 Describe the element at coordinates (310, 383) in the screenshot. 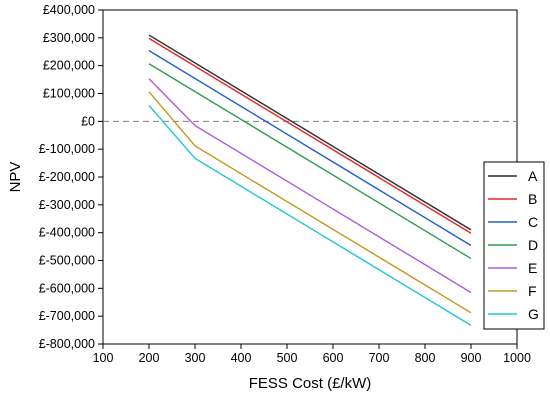

I see `x-axis-title: FESS Cost (£/kW)` at that location.